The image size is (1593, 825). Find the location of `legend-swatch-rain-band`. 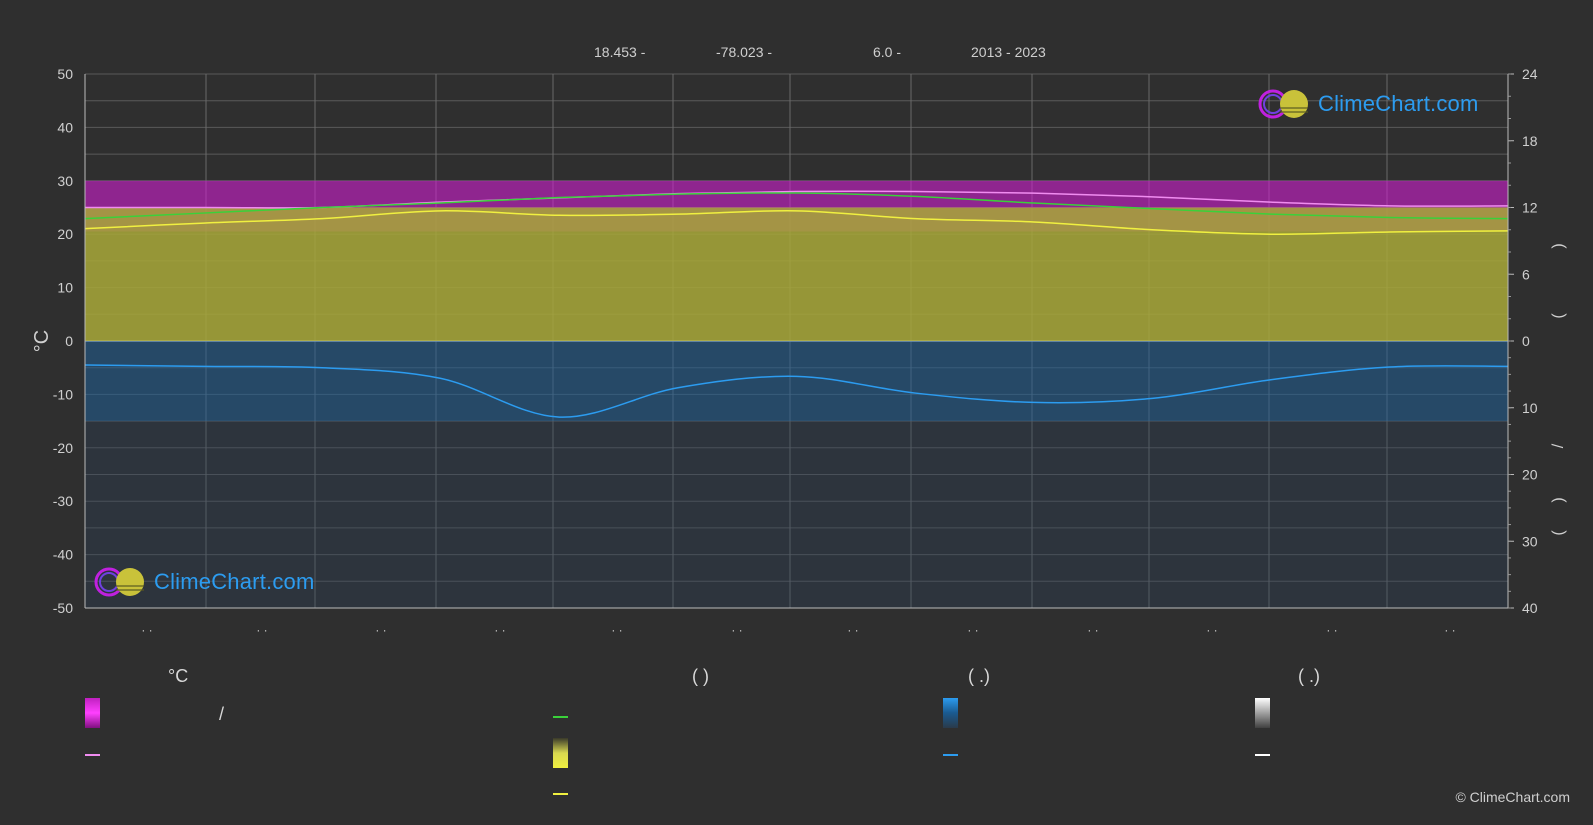

legend-swatch-rain-band is located at coordinates (950, 713).